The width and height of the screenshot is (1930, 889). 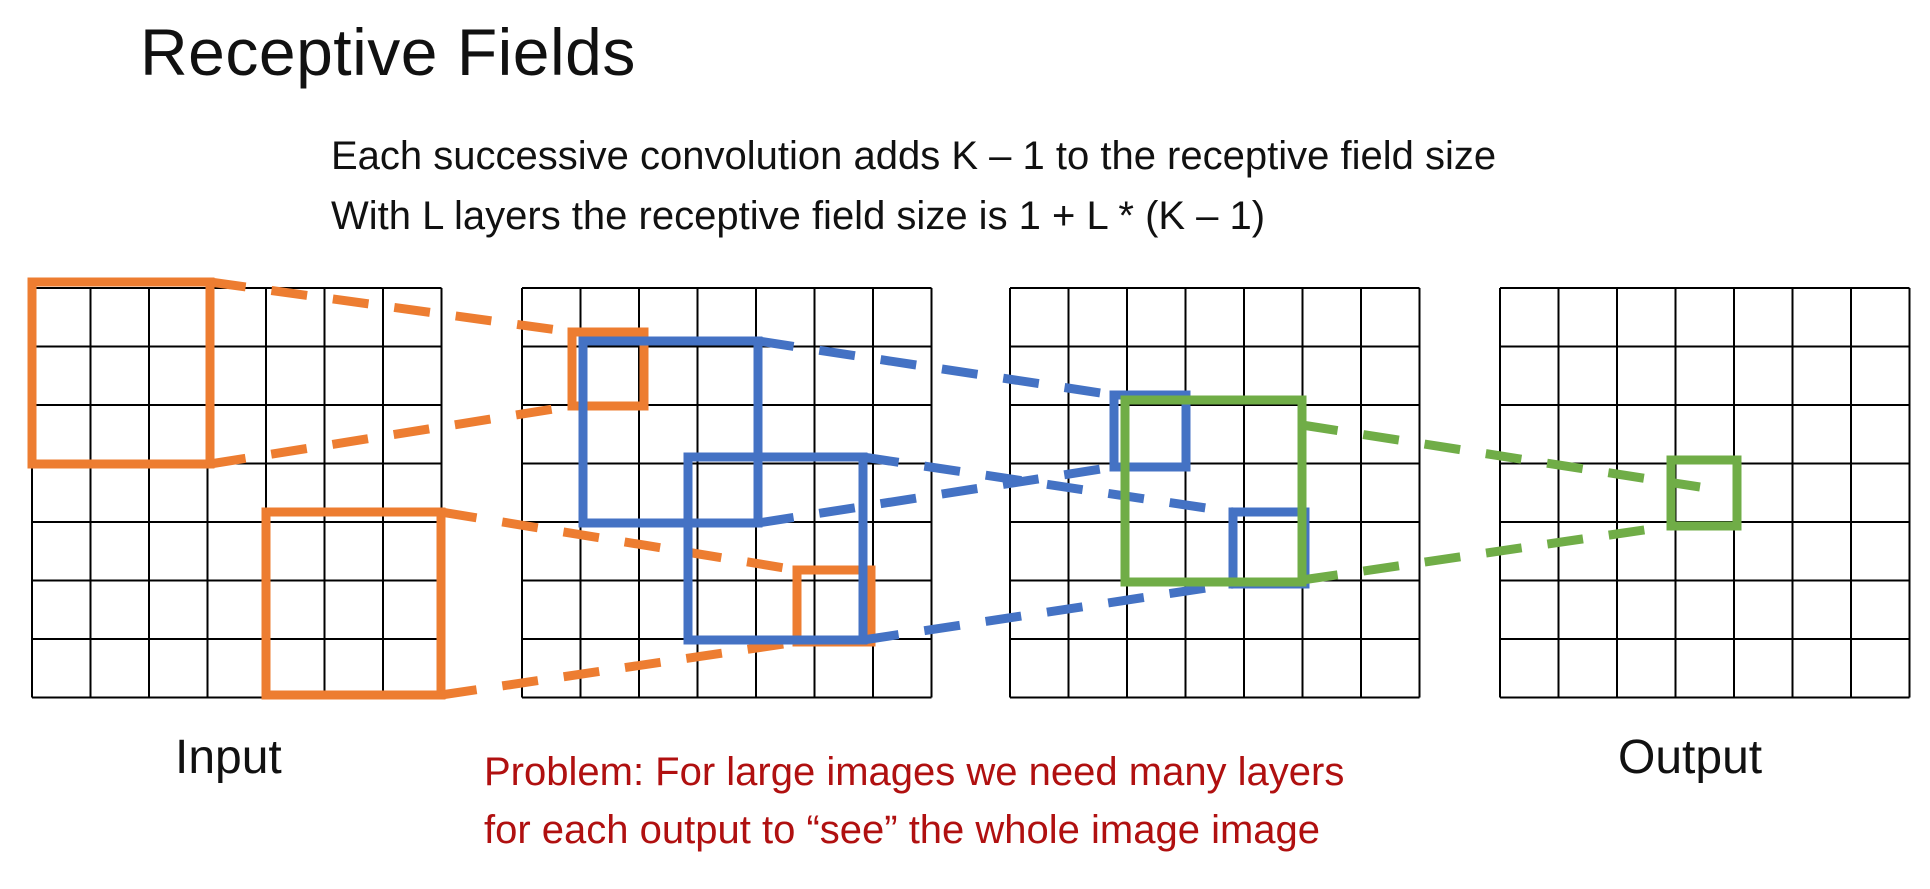 I want to click on layer2-field, so click(x=1213, y=491).